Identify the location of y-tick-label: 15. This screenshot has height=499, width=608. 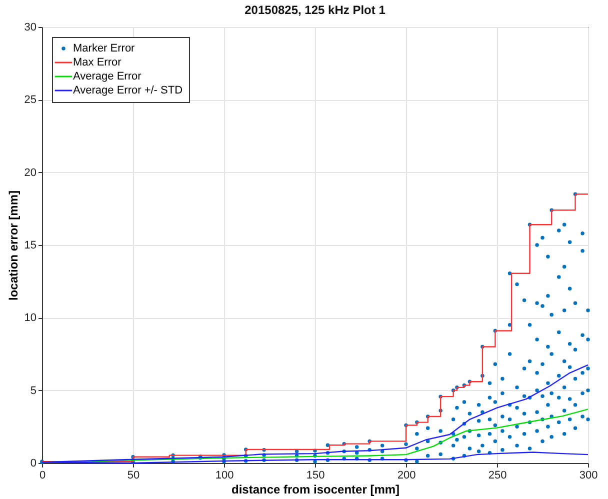
(30, 246).